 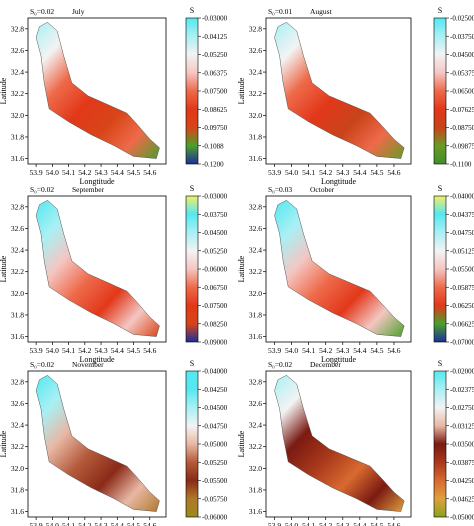 I want to click on source-annotation: S₀=0.03, so click(x=280, y=189).